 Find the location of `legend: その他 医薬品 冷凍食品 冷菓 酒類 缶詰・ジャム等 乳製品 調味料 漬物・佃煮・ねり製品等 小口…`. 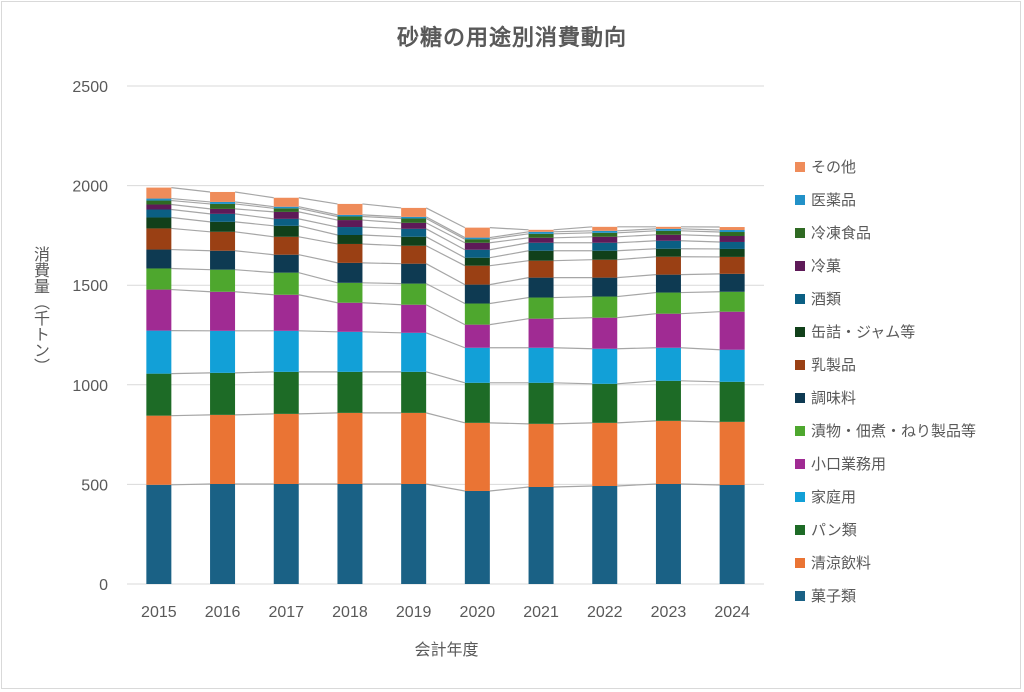

legend: その他 医薬品 冷凍食品 冷菓 酒類 缶詰・ジャム等 乳製品 調味料 漬物・佃煮・ねり製品等 小口… is located at coordinates (885, 381).